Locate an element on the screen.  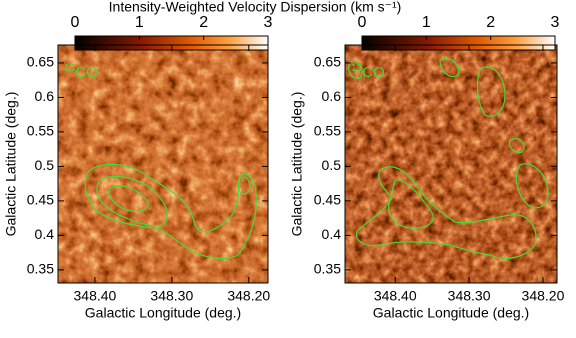
colorbar is located at coordinates (458, 43).